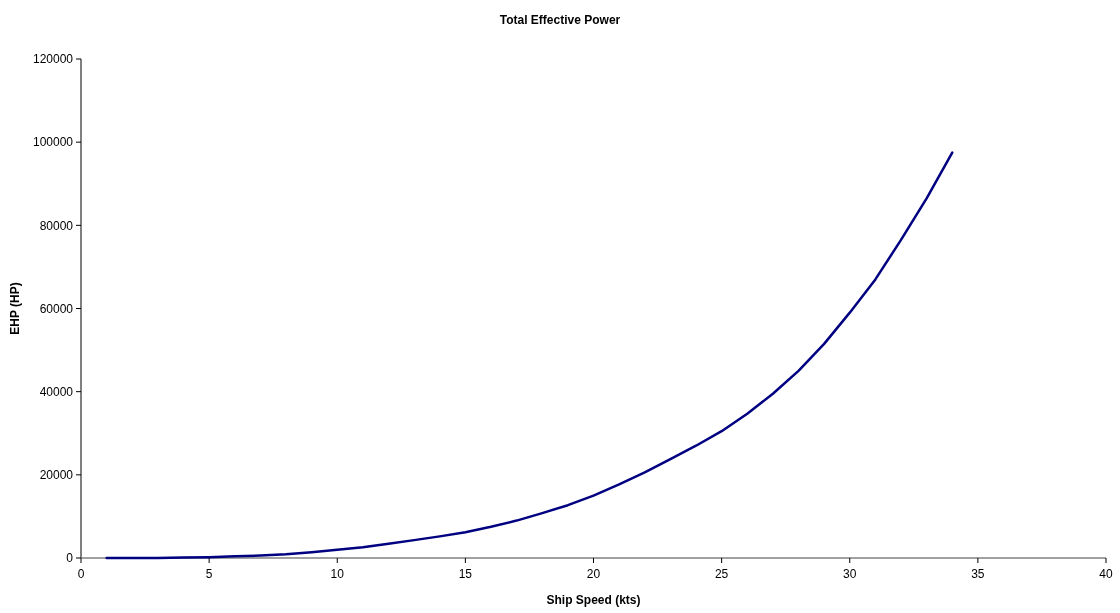  Describe the element at coordinates (465, 574) in the screenshot. I see `x-tick-label: 15` at that location.